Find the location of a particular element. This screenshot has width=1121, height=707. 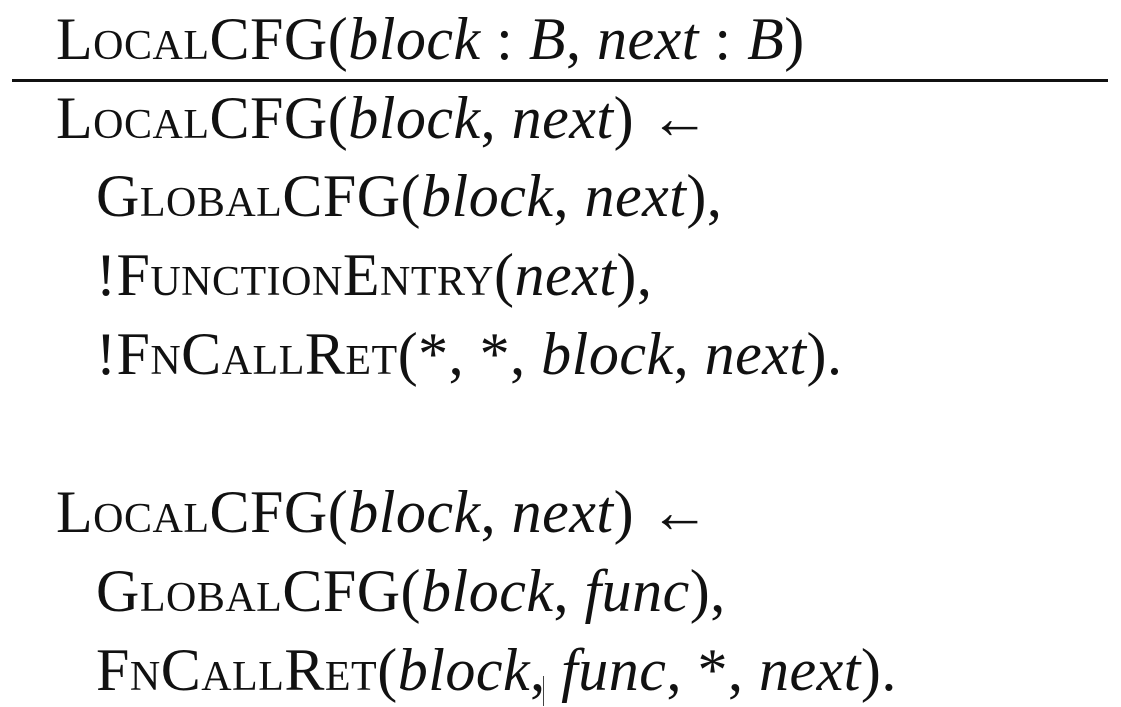

rule-1-head: LocalCFG(block, next) ← is located at coordinates (383, 118).